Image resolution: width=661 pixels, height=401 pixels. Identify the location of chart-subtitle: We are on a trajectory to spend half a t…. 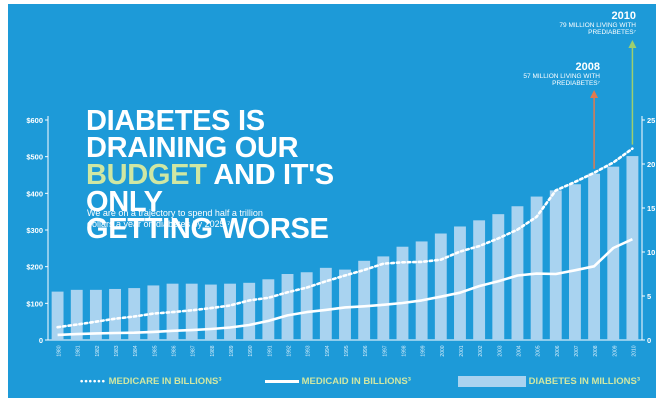
(175, 218).